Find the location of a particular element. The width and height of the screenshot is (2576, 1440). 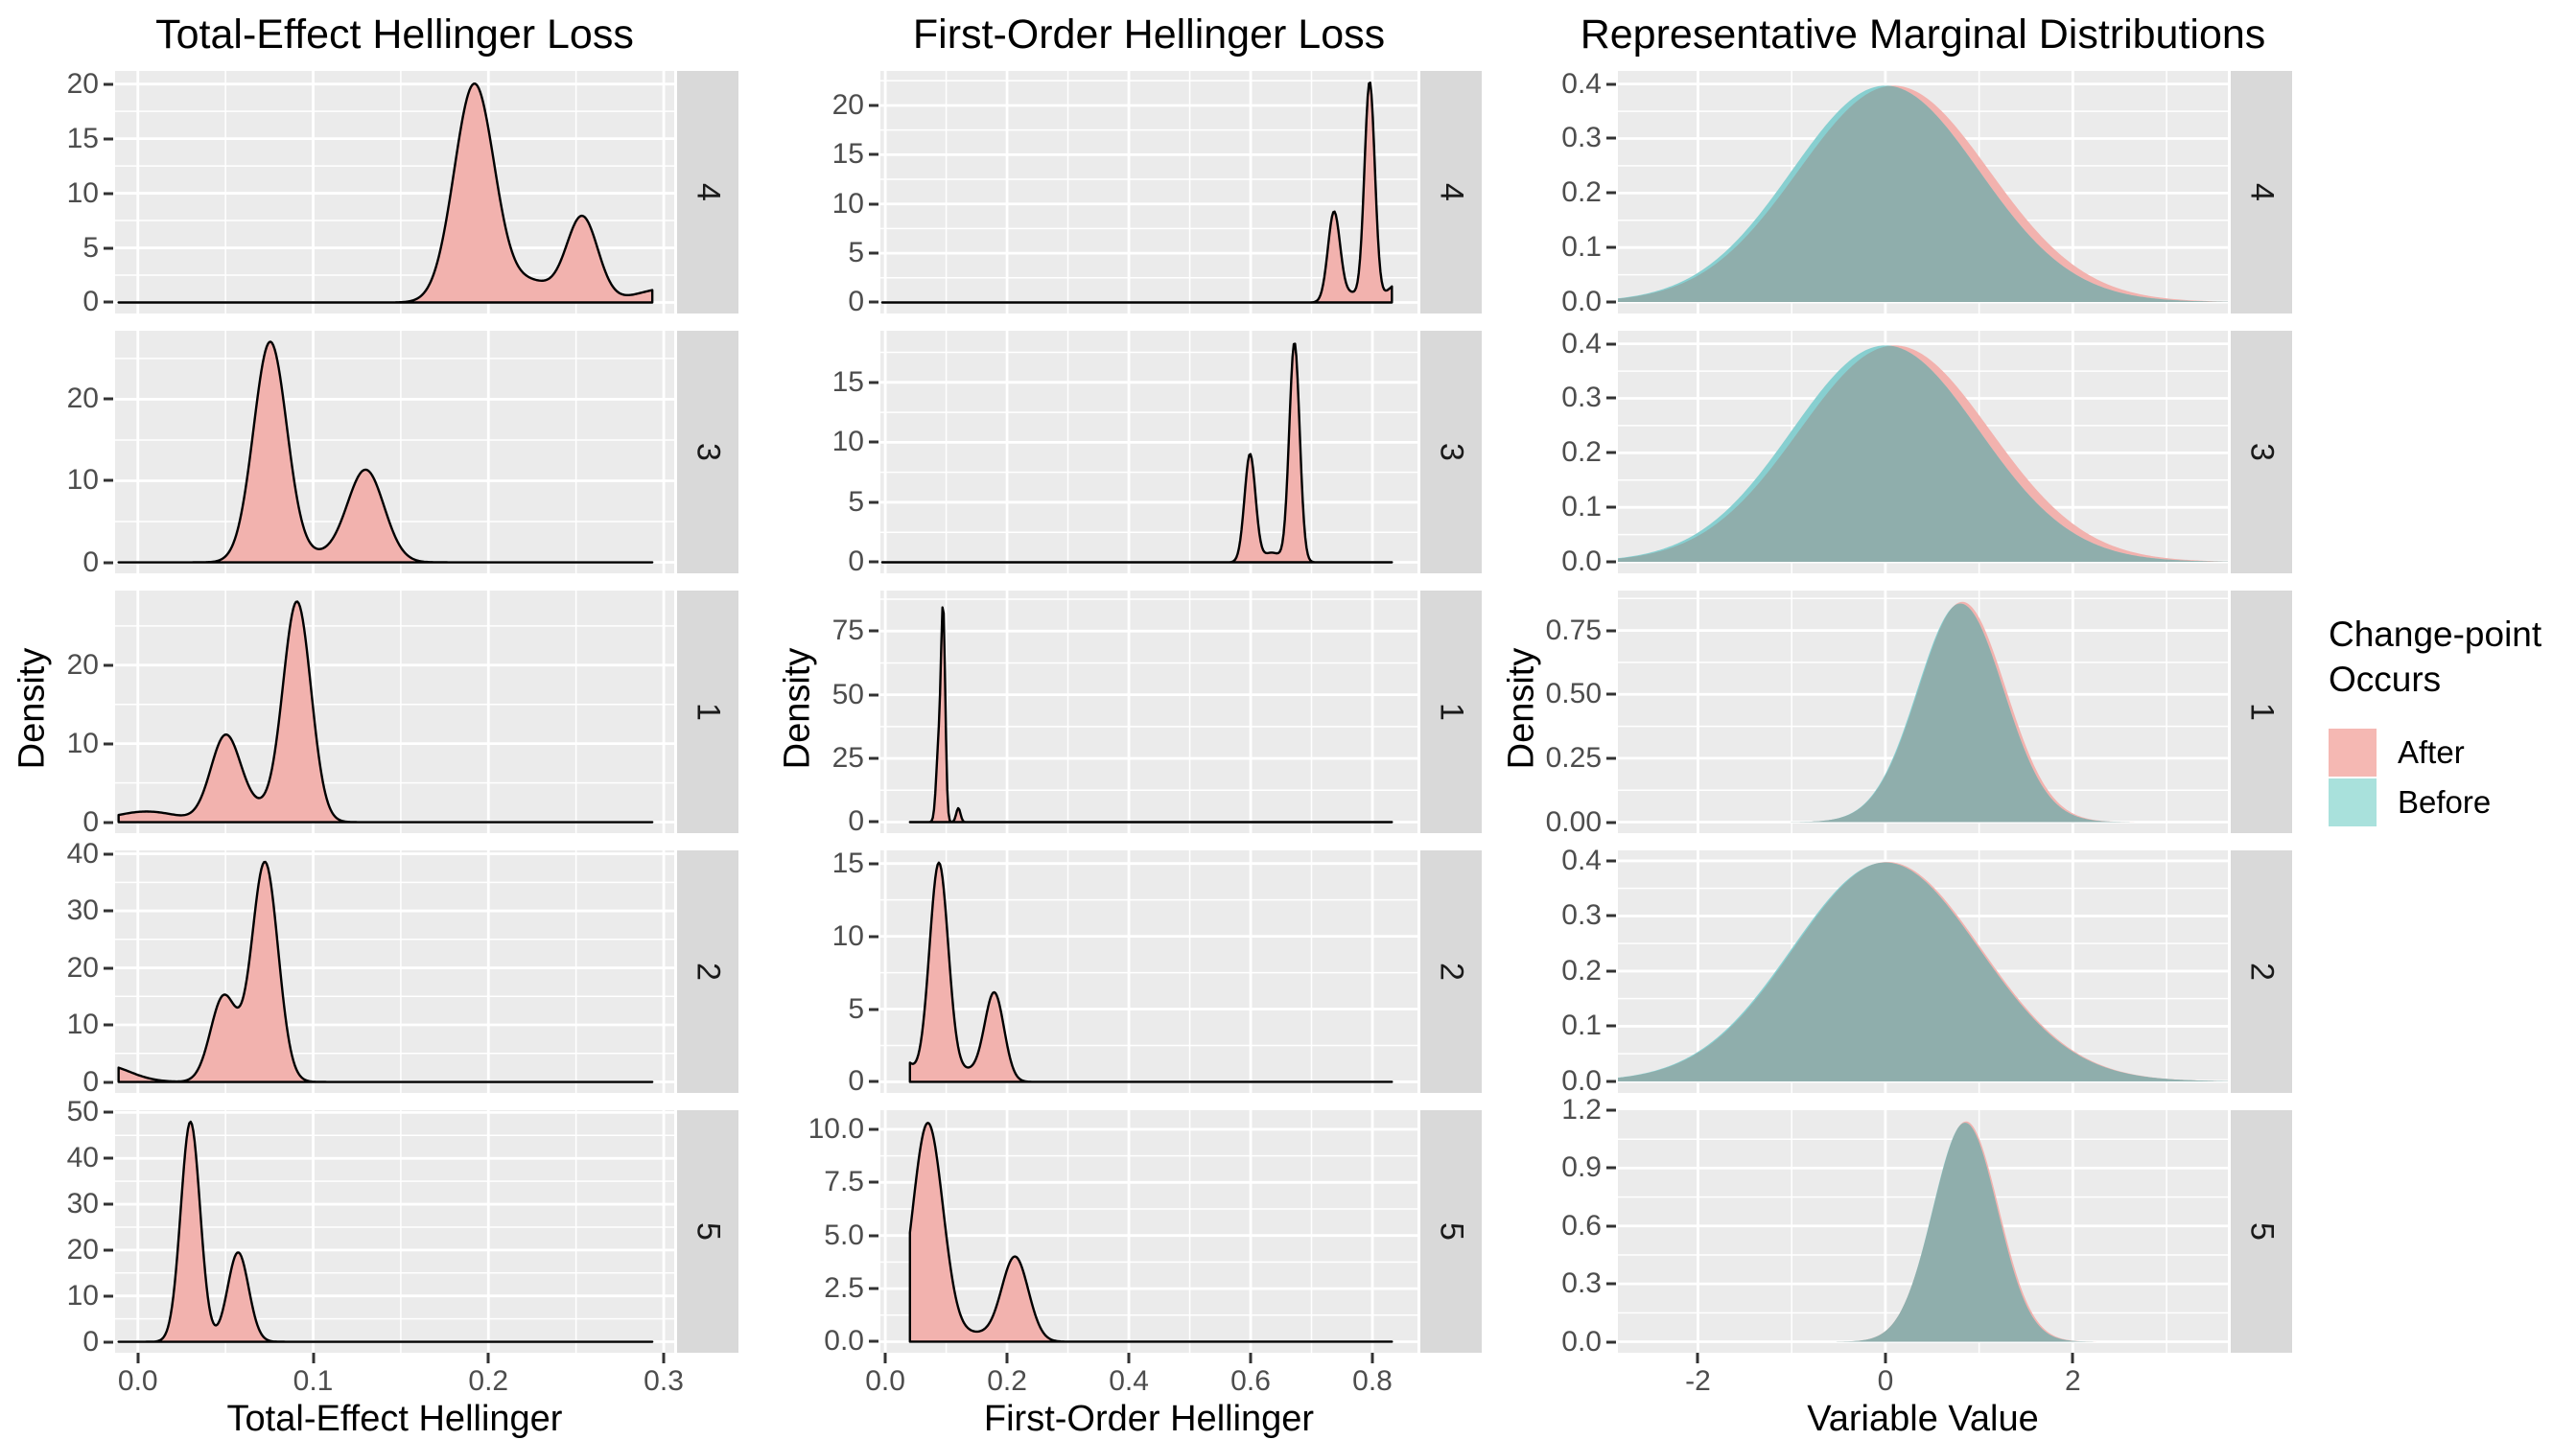

x-axis-row: -2 0 2 is located at coordinates (1896, 1375).